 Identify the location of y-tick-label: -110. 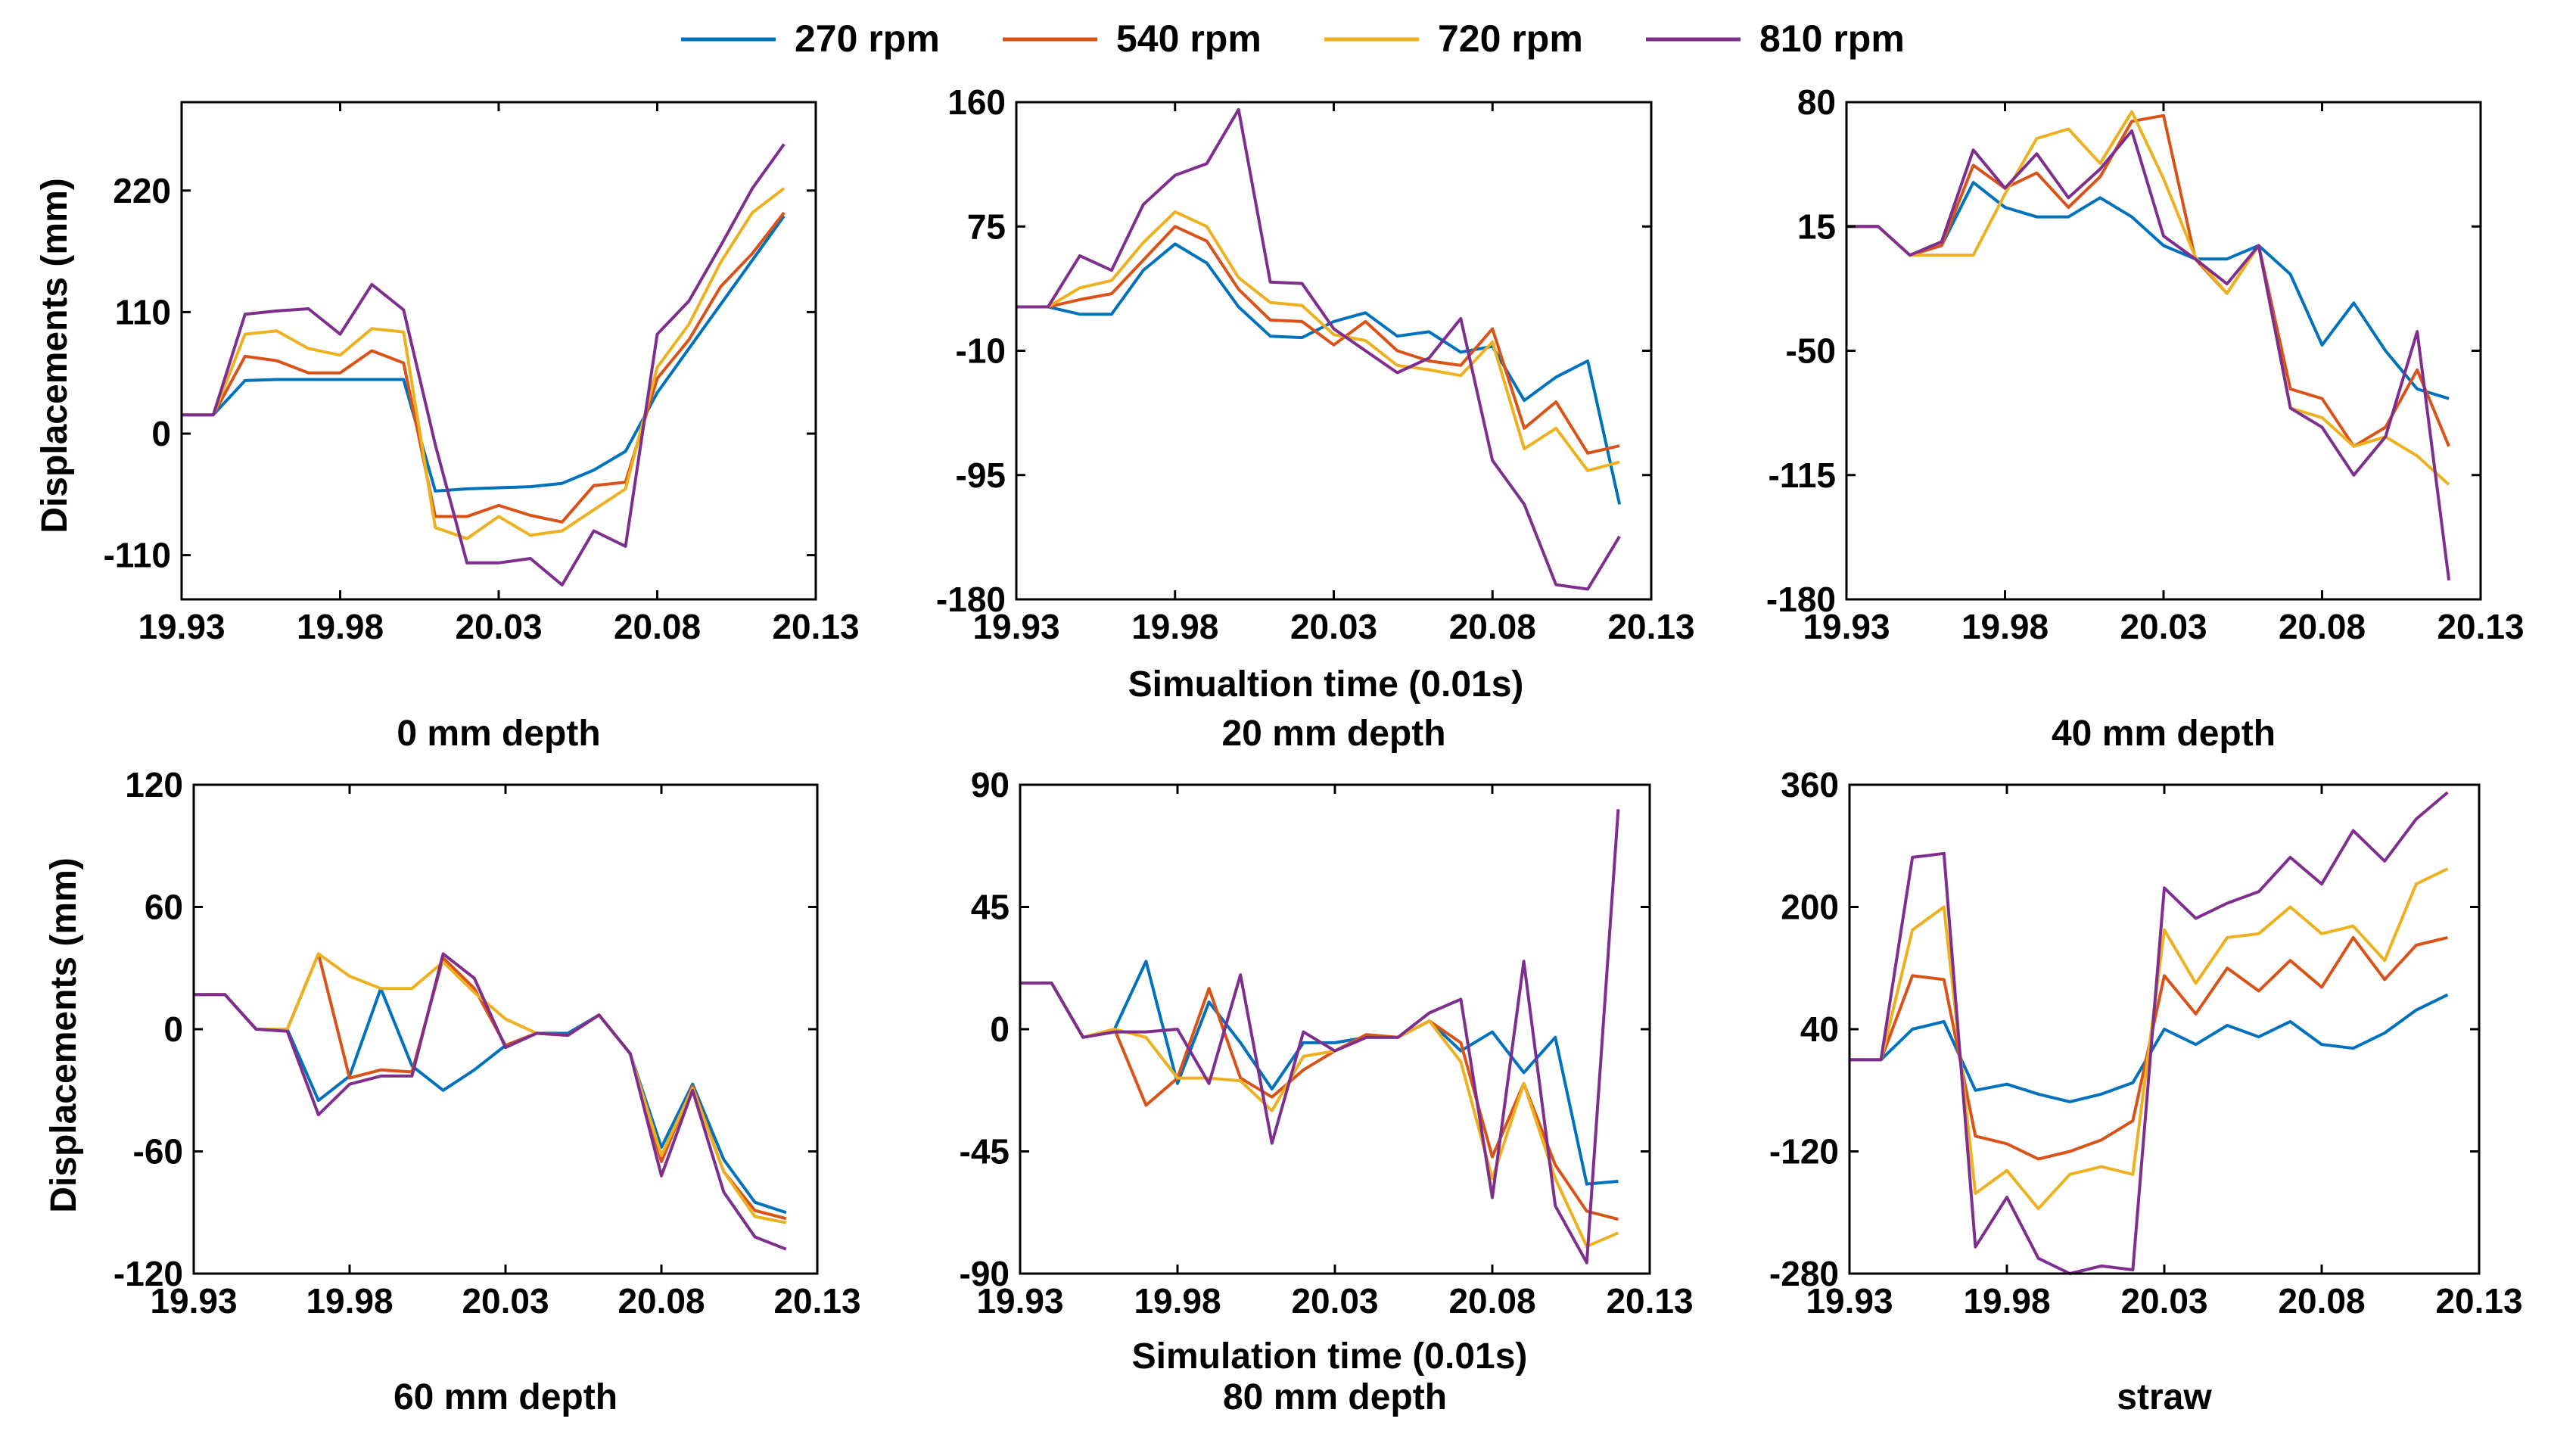
(137, 555).